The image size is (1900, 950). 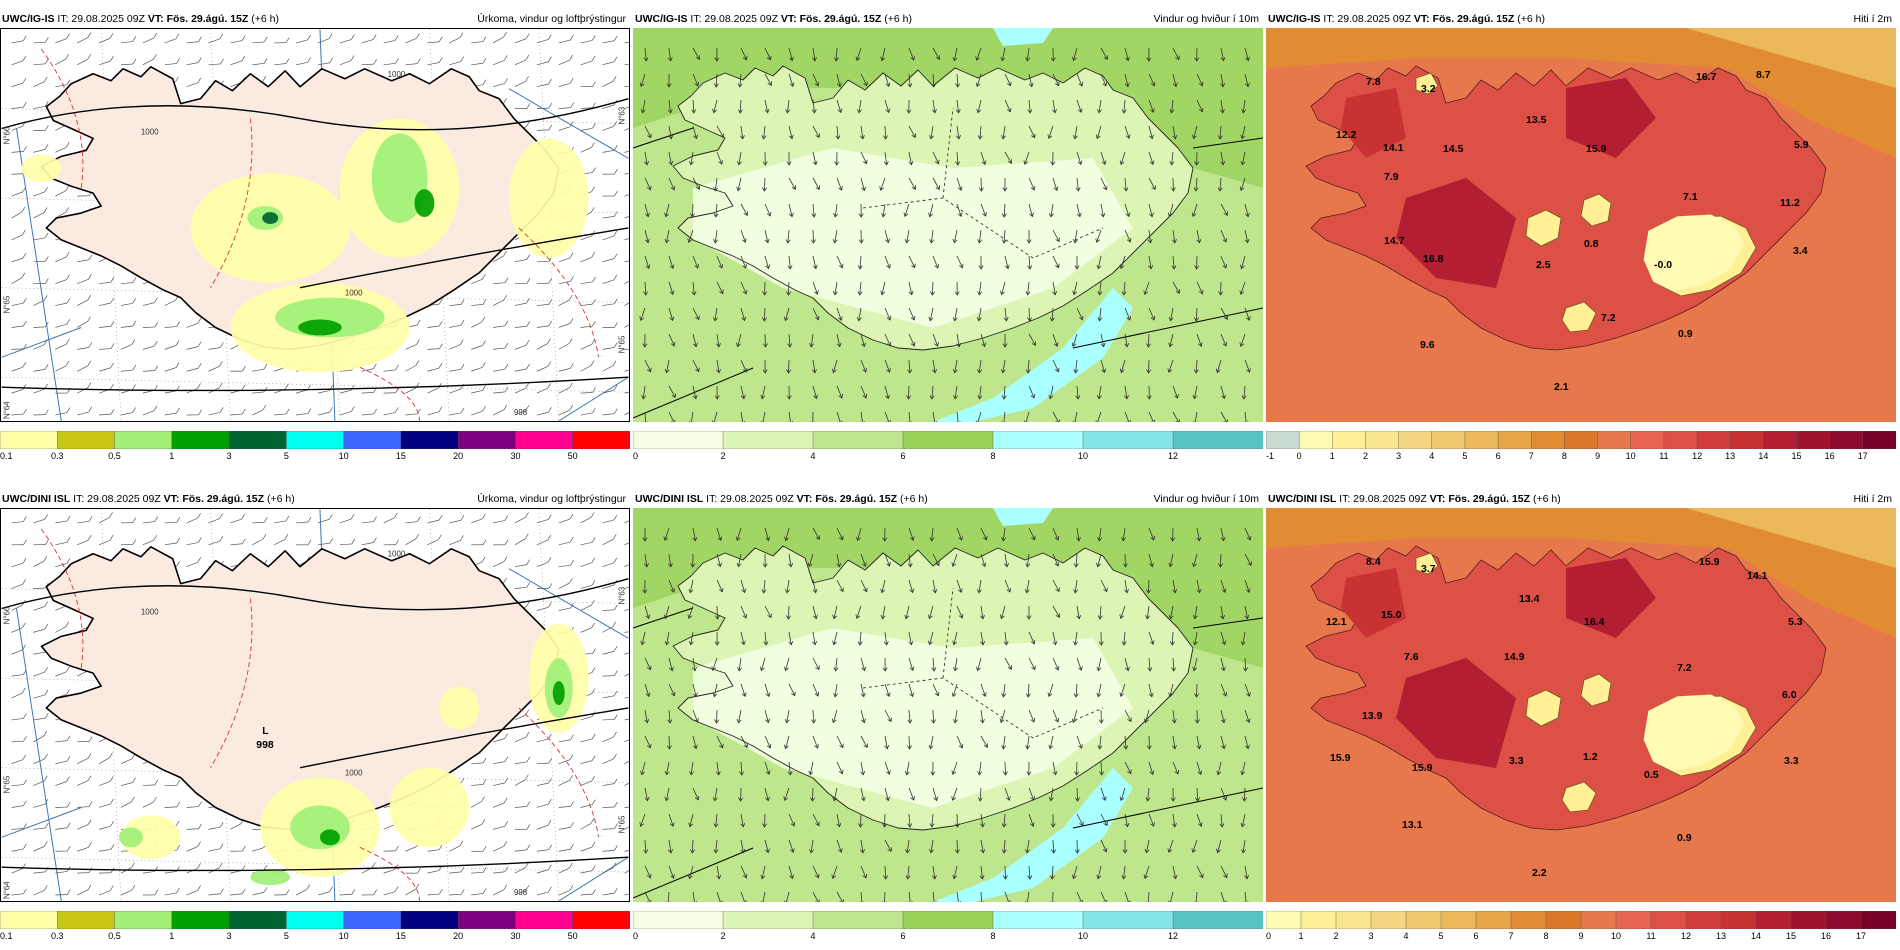 What do you see at coordinates (39, 274) in the screenshot?
I see `graticule-line` at bounding box center [39, 274].